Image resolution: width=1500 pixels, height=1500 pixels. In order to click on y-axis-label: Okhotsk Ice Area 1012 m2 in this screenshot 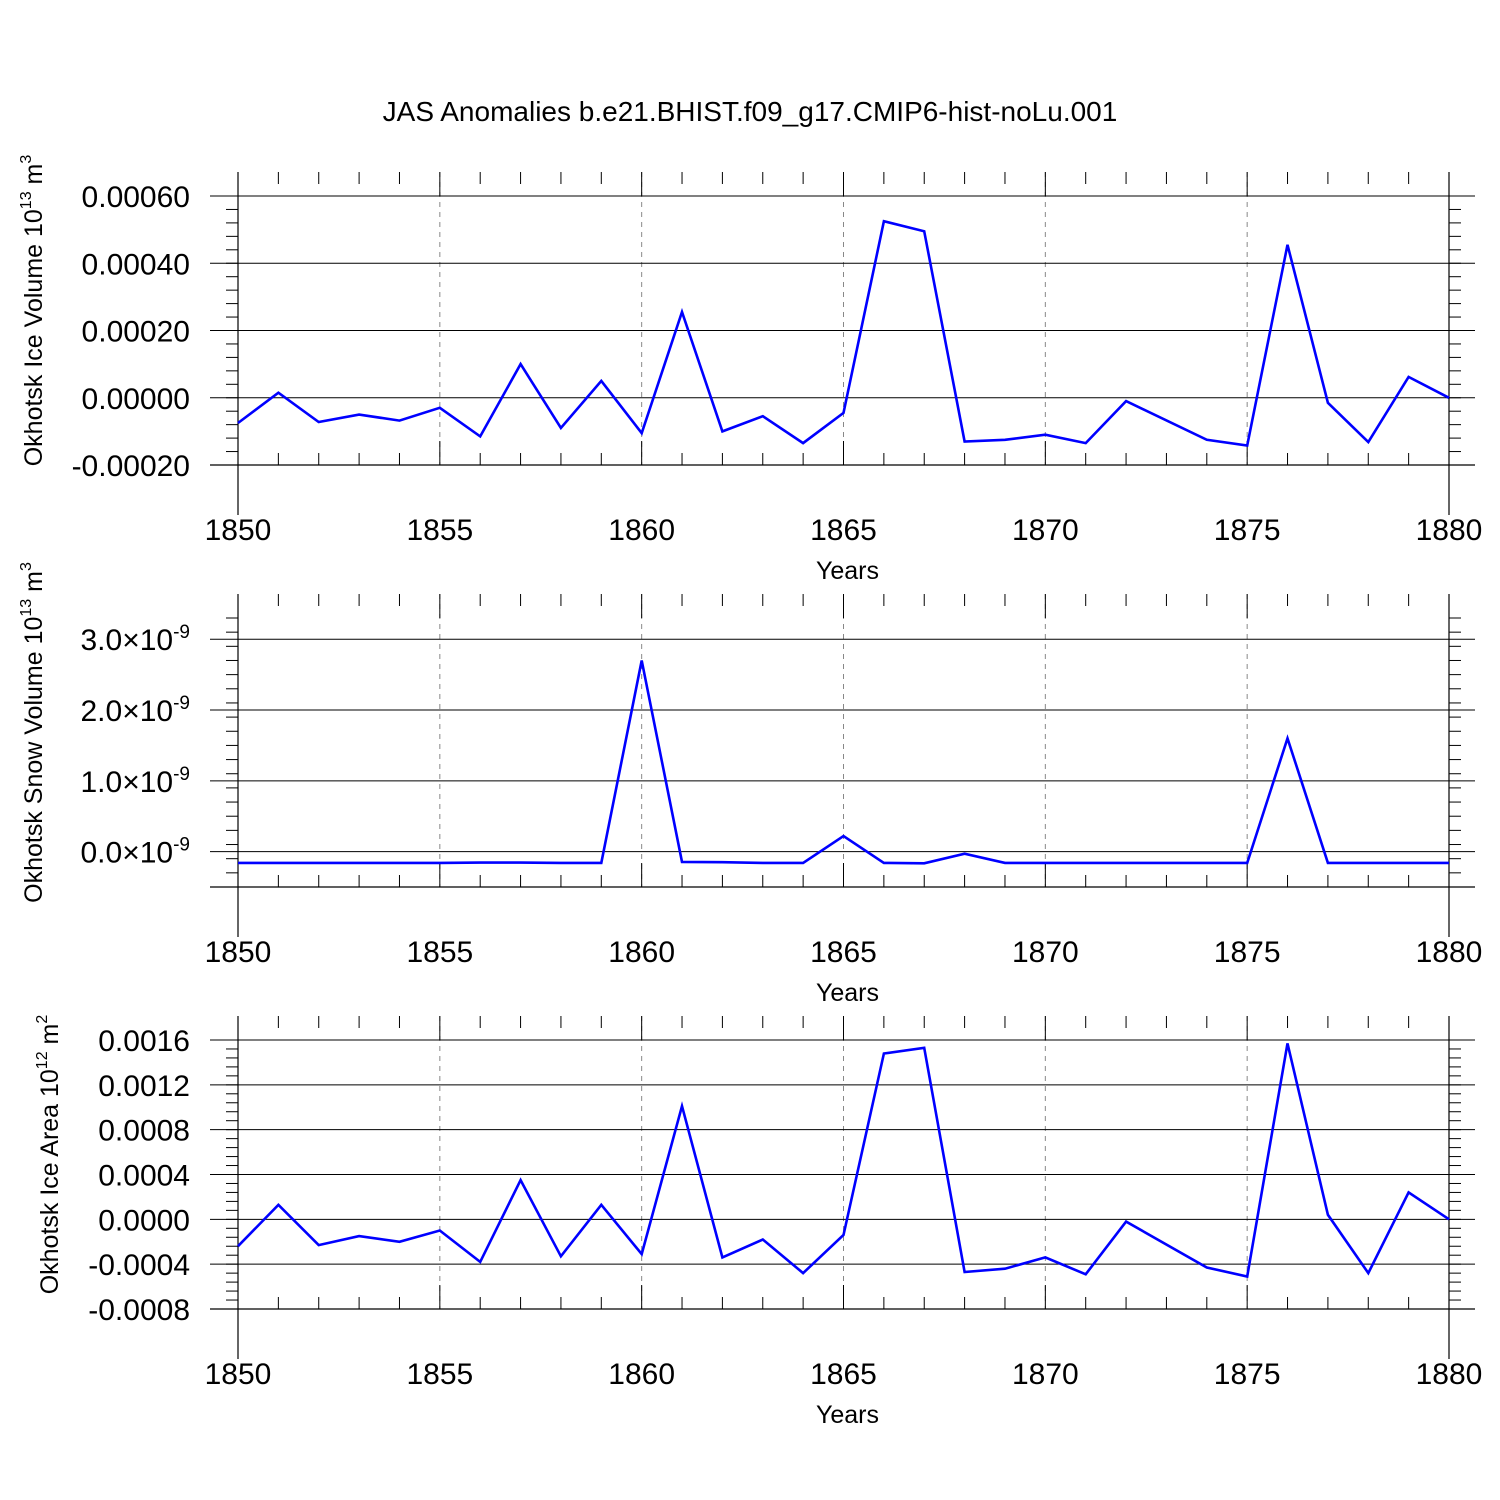, I will do `click(49, 1155)`.